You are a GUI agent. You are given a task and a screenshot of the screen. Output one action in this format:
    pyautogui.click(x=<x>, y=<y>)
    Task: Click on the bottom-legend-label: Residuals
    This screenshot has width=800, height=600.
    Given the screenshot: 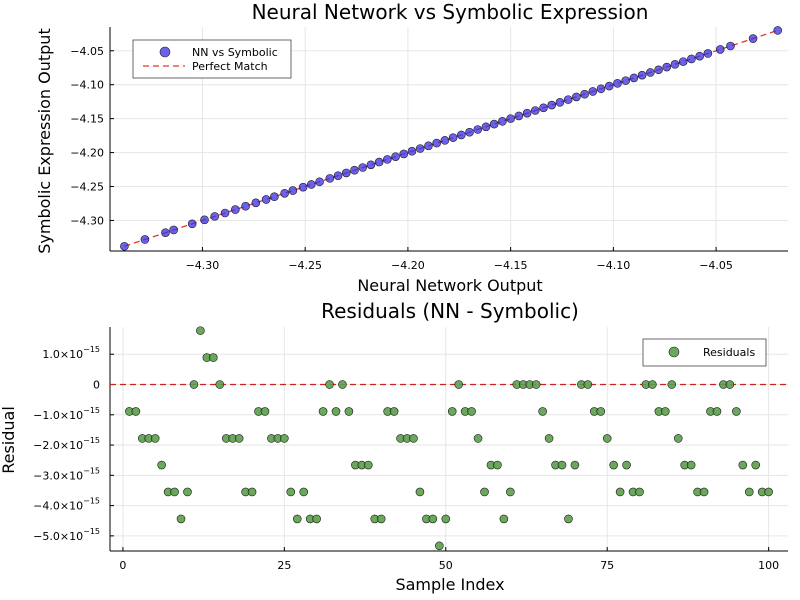 What is the action you would take?
    pyautogui.click(x=729, y=352)
    